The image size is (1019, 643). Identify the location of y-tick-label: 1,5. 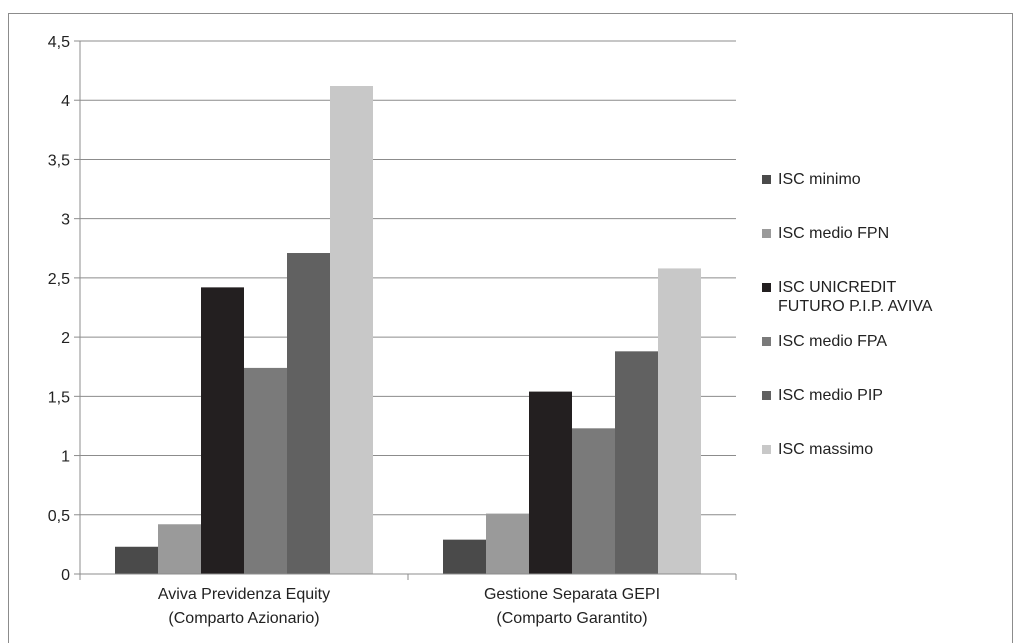
(59, 397).